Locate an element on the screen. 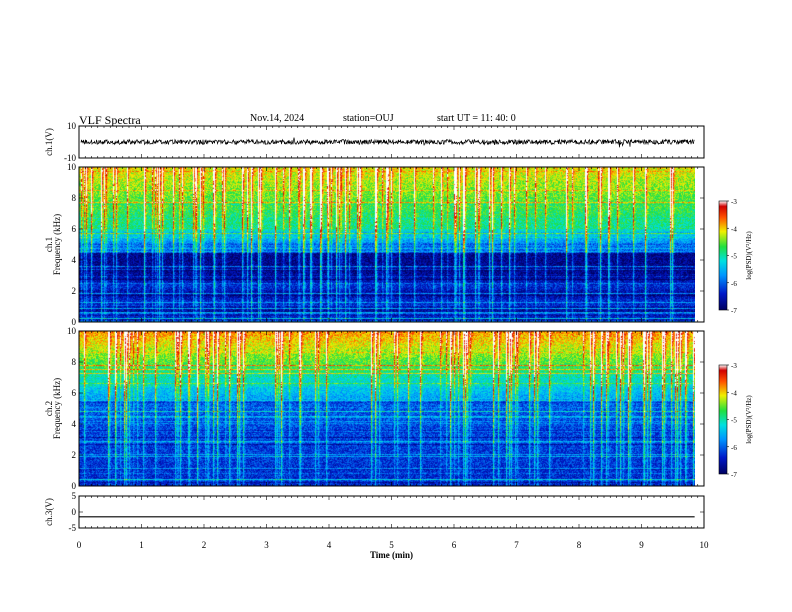  y-tick-label: -10 is located at coordinates (70, 158).